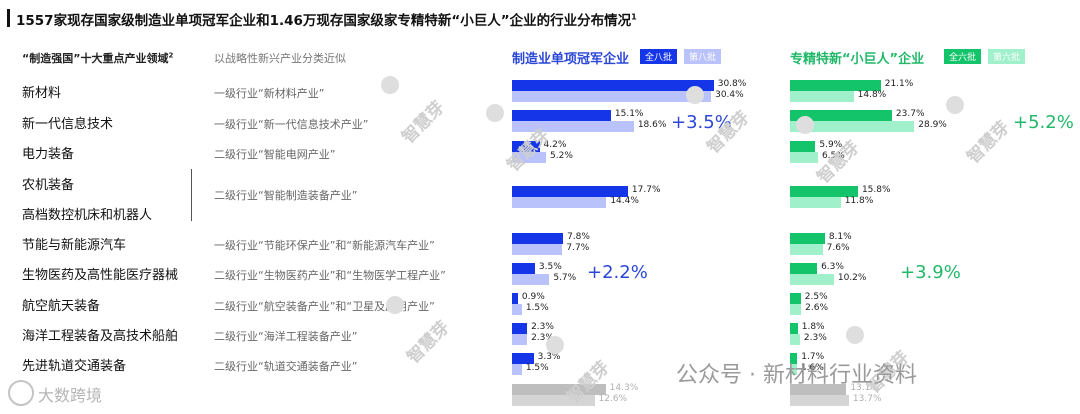 The height and width of the screenshot is (414, 1080). I want to click on section-title-champions: 制造业单项冠军企业, so click(571, 59).